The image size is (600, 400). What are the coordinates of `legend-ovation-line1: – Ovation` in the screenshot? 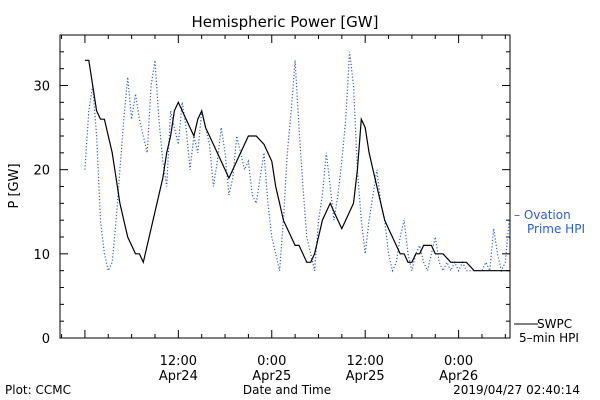 It's located at (542, 215).